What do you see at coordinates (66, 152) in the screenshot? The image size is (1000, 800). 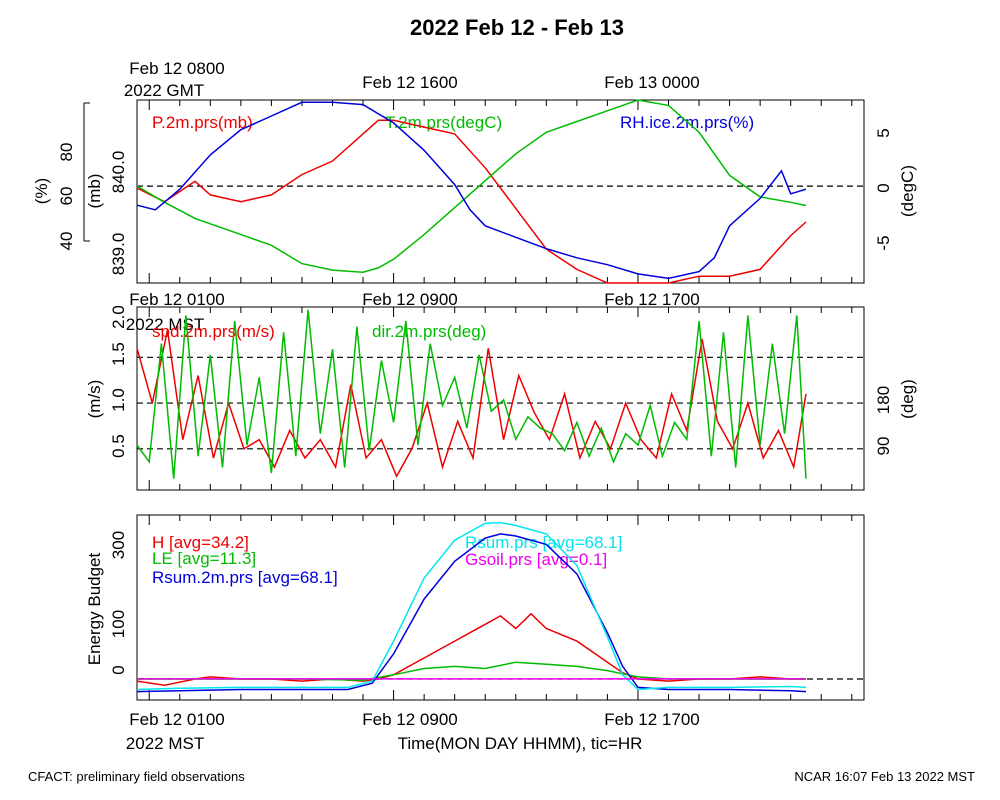 I see `p1-pct-tick-80: 80` at bounding box center [66, 152].